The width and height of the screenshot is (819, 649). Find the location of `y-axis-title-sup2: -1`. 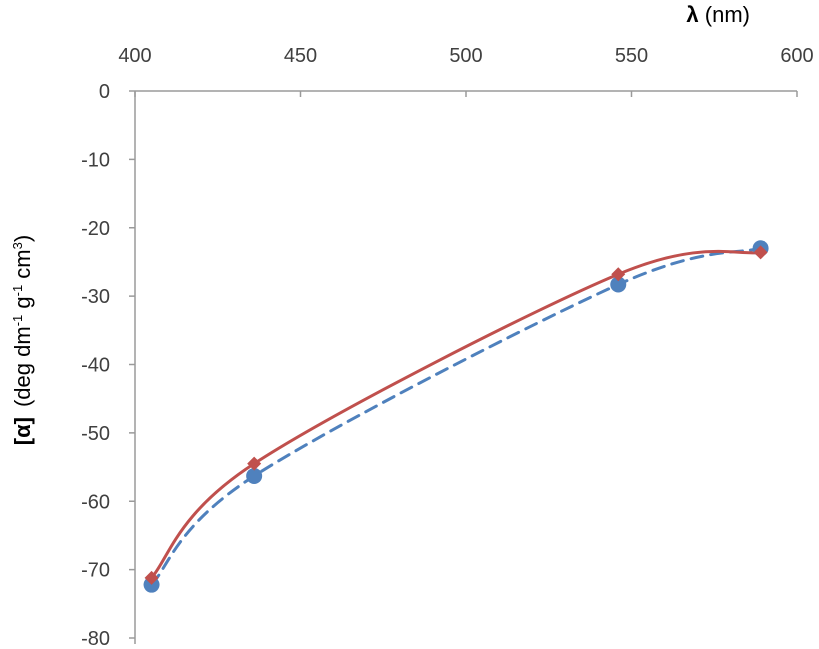

y-axis-title-sup2: -1 is located at coordinates (17, 291).